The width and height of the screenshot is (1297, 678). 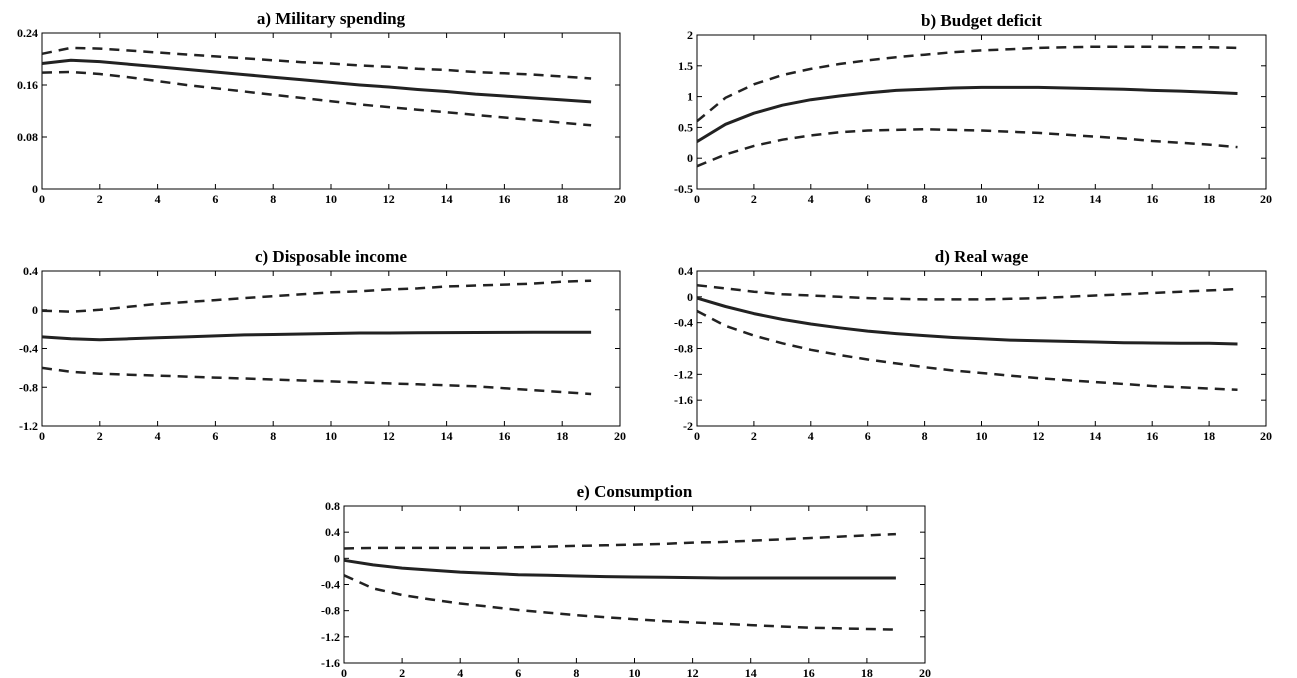 I want to click on y-tick-label: 2, so click(x=690, y=35).